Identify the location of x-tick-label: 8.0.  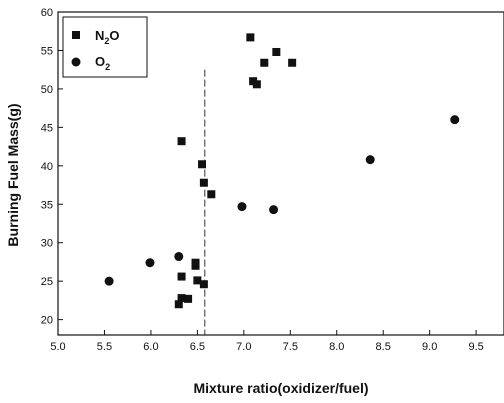
(336, 347).